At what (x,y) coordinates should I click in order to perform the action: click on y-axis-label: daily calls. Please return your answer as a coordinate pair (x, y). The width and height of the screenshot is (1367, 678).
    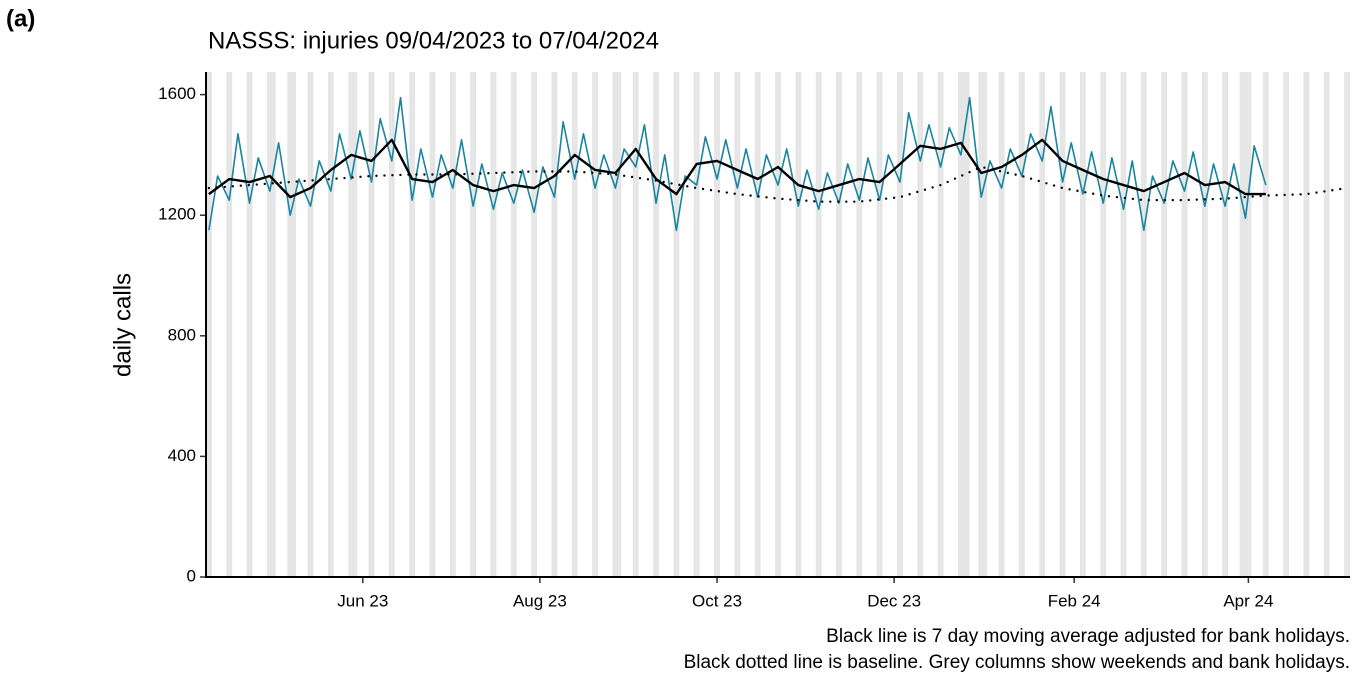
    Looking at the image, I should click on (122, 325).